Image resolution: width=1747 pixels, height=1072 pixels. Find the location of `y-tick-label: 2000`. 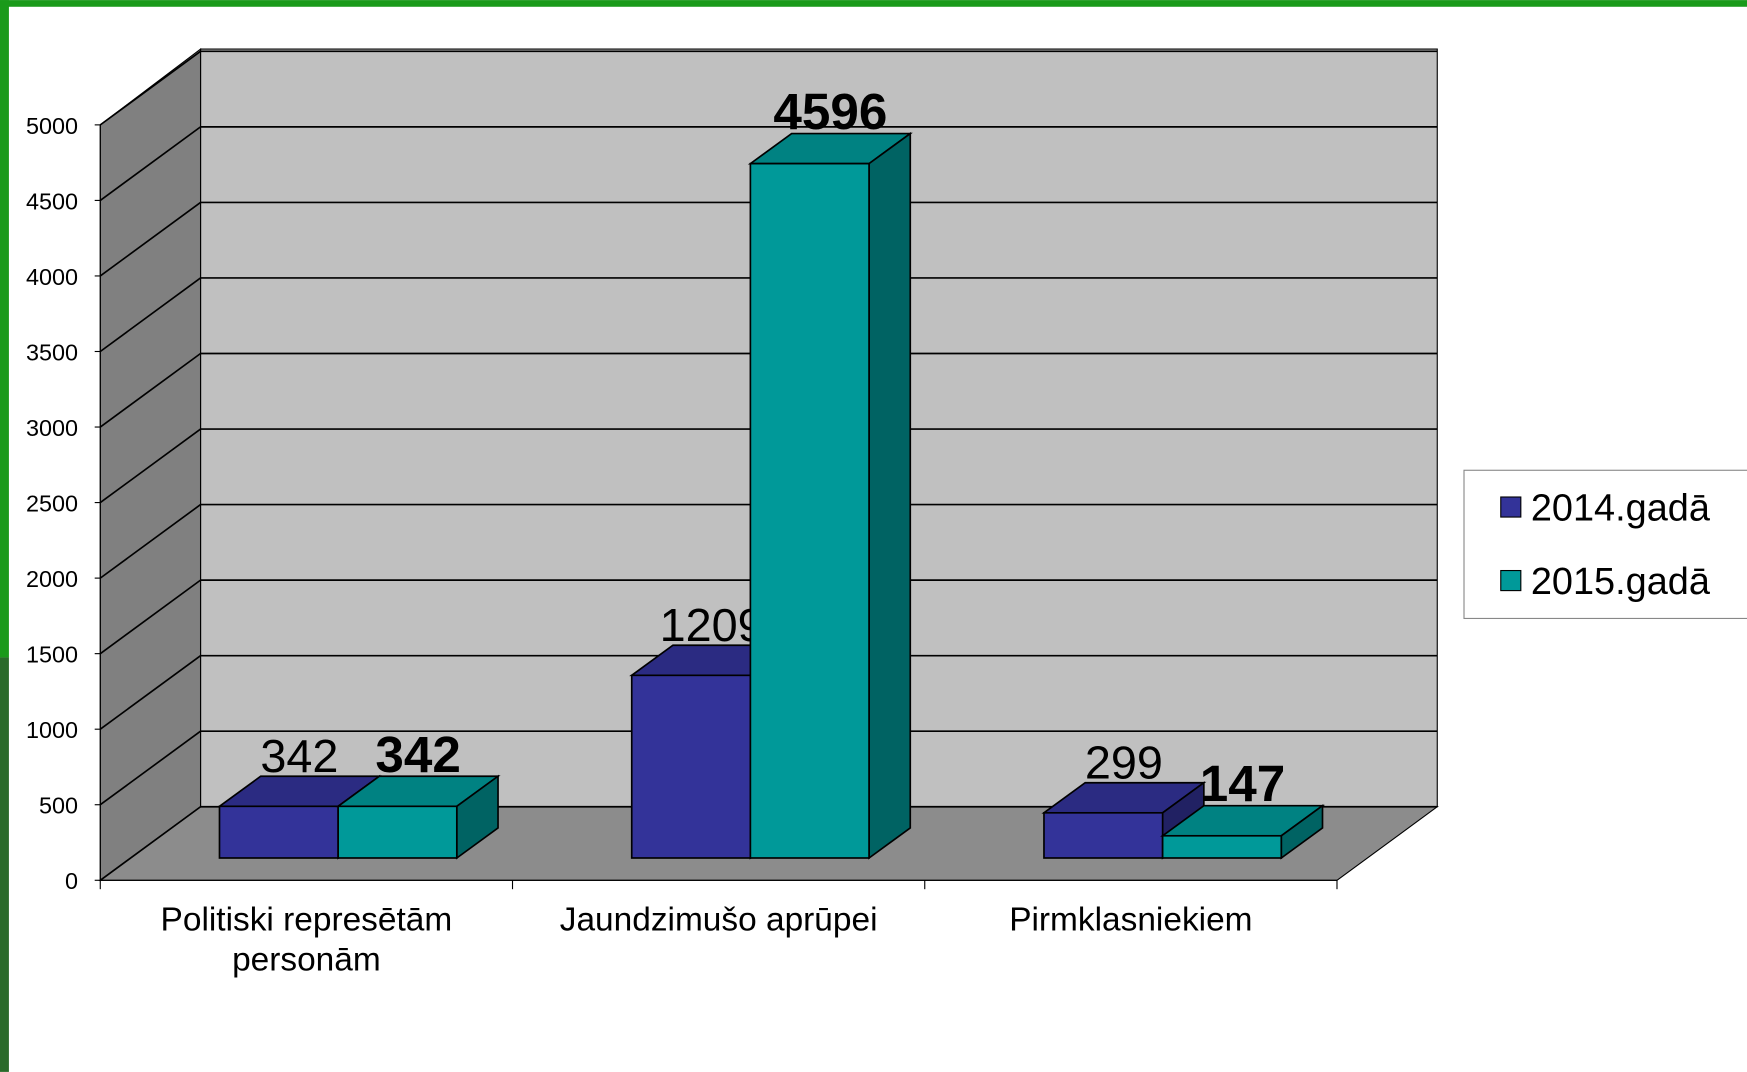

y-tick-label: 2000 is located at coordinates (52, 579).